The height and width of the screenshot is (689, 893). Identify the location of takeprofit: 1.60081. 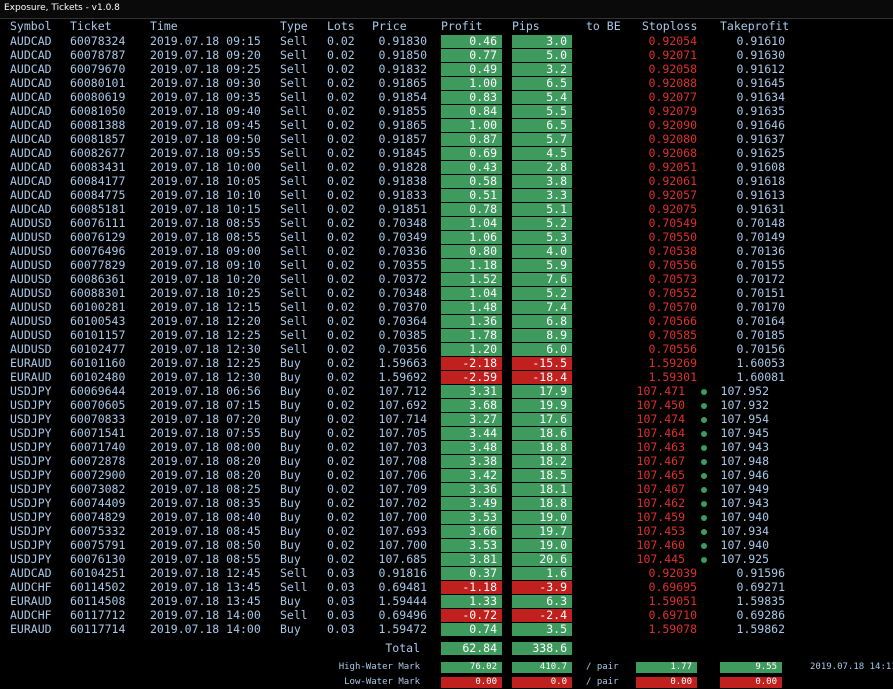
(760, 377).